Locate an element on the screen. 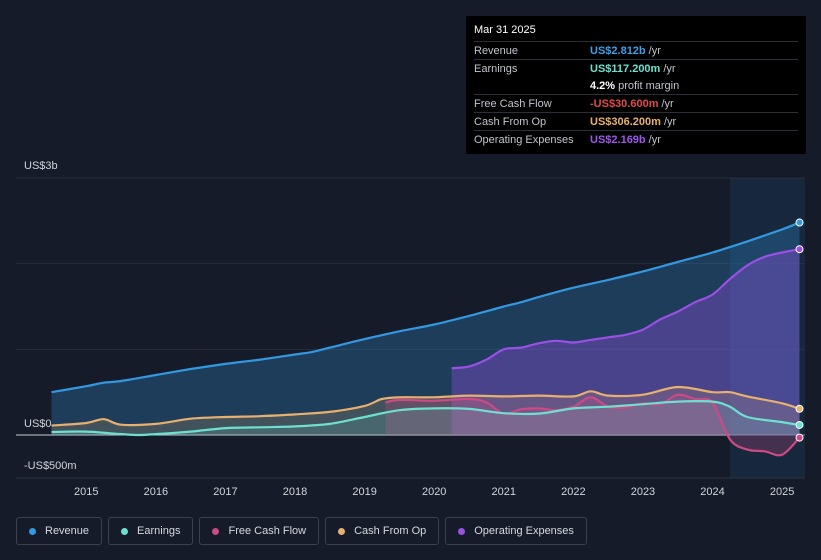 This screenshot has width=821, height=560. x-tick-label: 2018 is located at coordinates (295, 492).